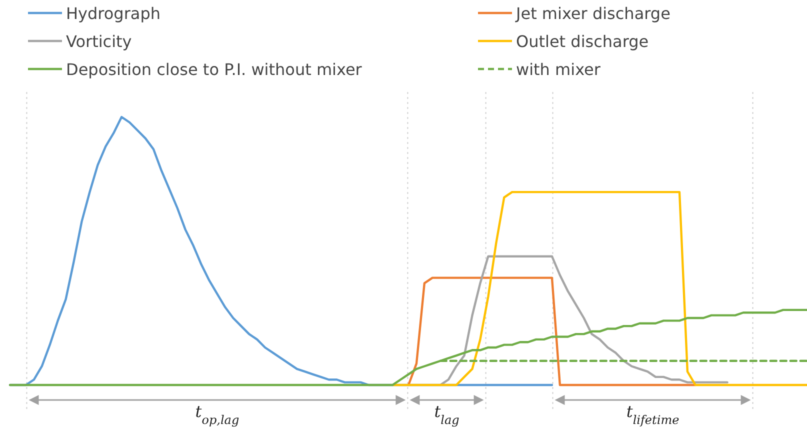 This screenshot has height=433, width=807. What do you see at coordinates (113, 13) in the screenshot?
I see `legend-label: Hydrograph` at bounding box center [113, 13].